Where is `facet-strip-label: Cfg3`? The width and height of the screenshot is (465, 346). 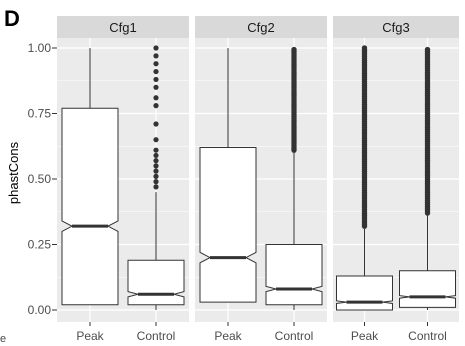 facet-strip-label: Cfg3 is located at coordinates (395, 27).